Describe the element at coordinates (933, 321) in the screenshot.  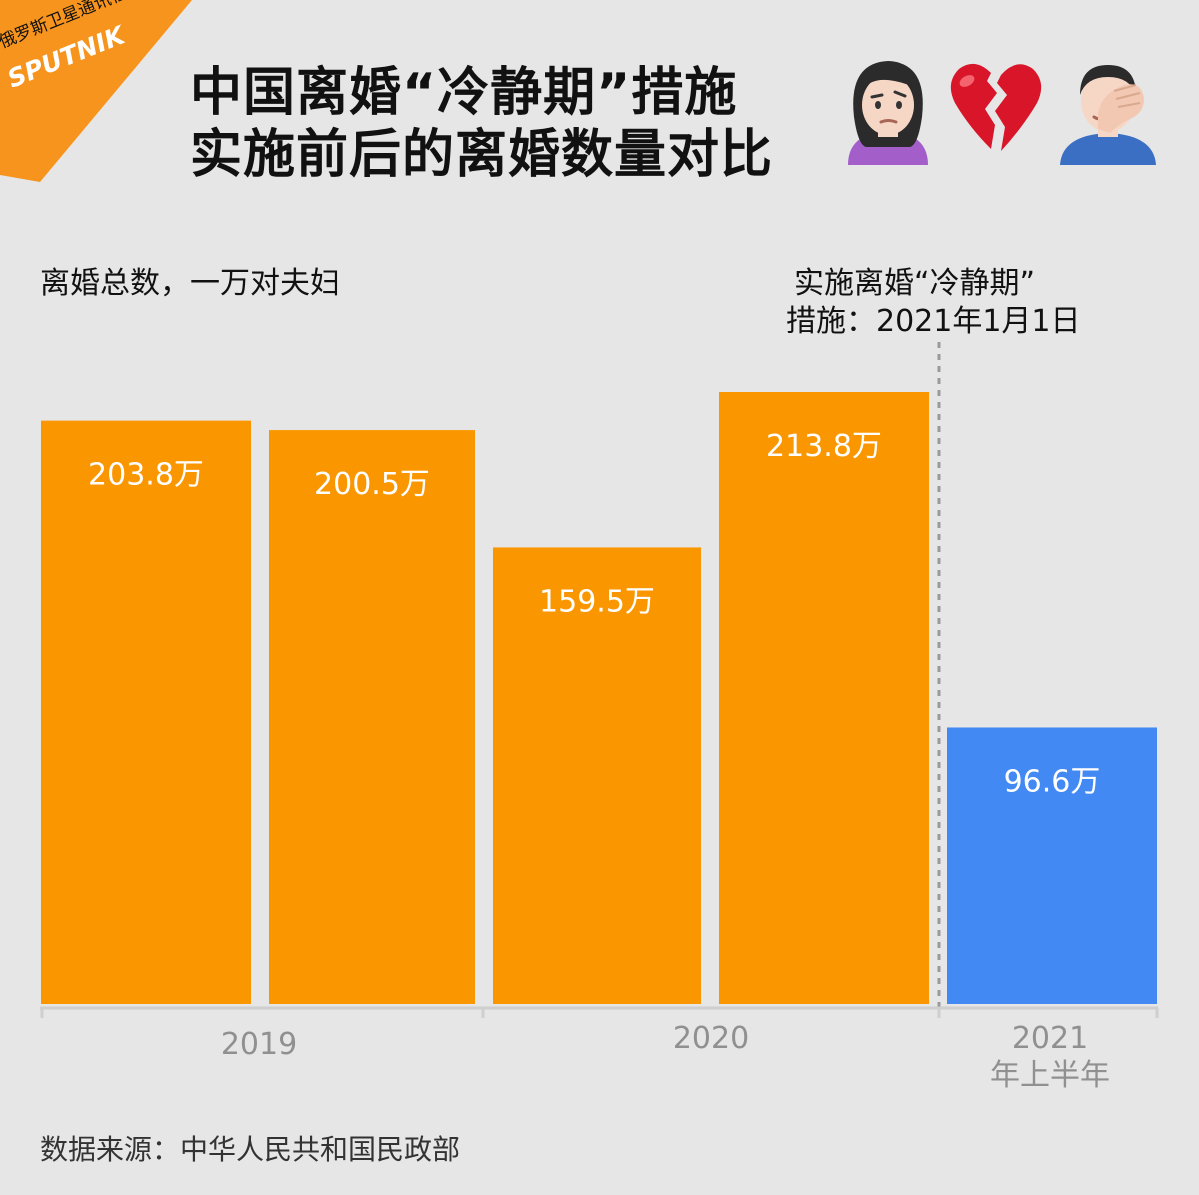
I see `annotation-line-2: 措施：2021年1月1日` at that location.